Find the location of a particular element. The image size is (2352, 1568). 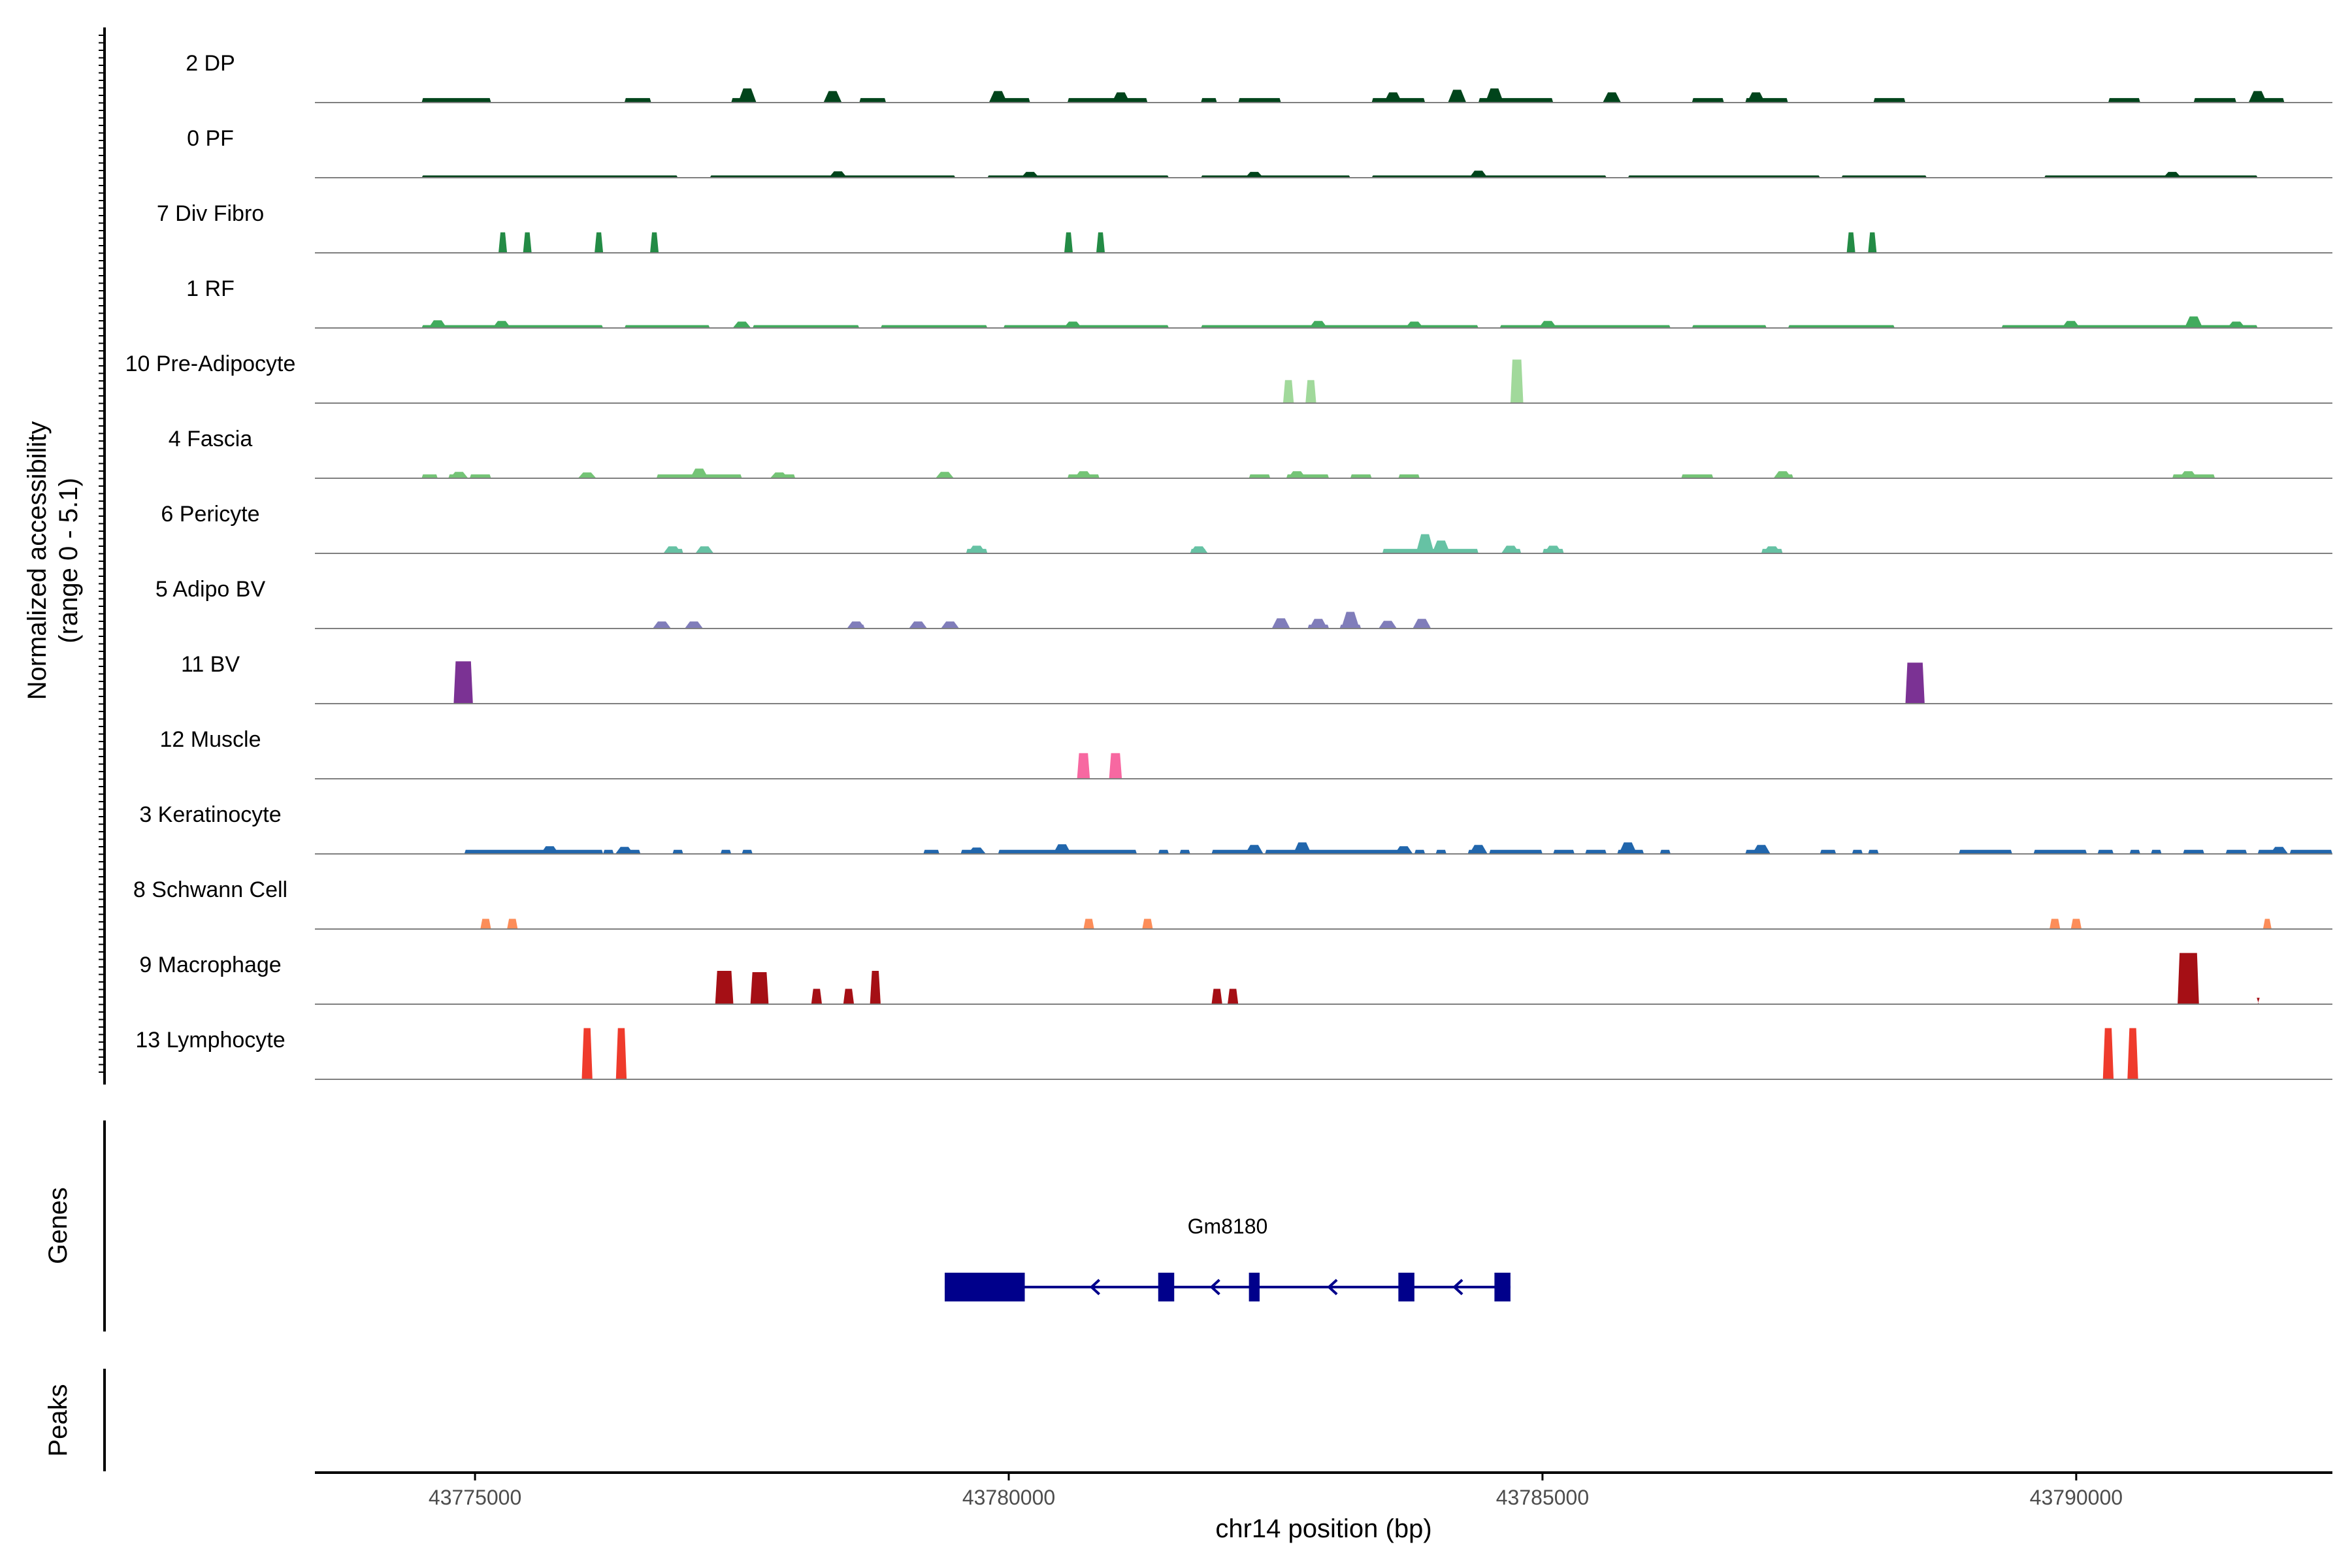

peaks-panel-label: Peaks is located at coordinates (58, 1420).